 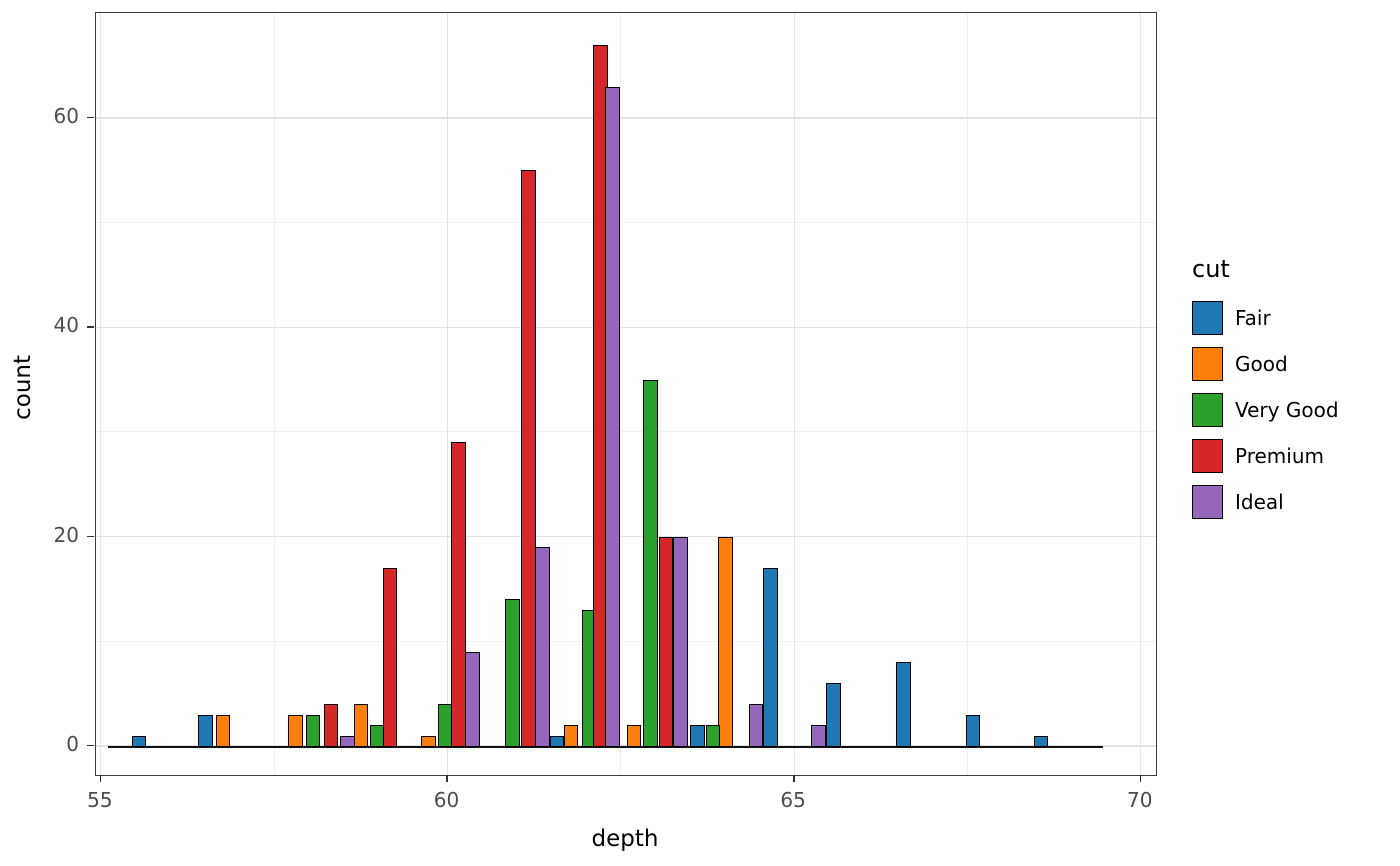 I want to click on legend-title: cut, so click(x=1211, y=269).